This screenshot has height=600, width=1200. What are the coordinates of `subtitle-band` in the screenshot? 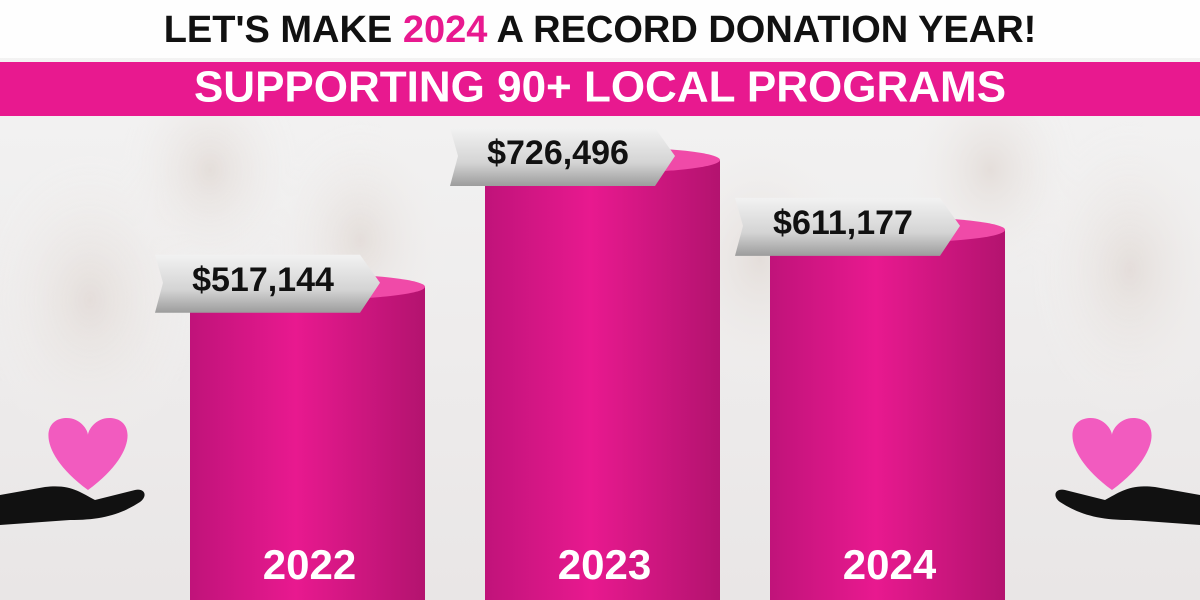 It's located at (600, 89).